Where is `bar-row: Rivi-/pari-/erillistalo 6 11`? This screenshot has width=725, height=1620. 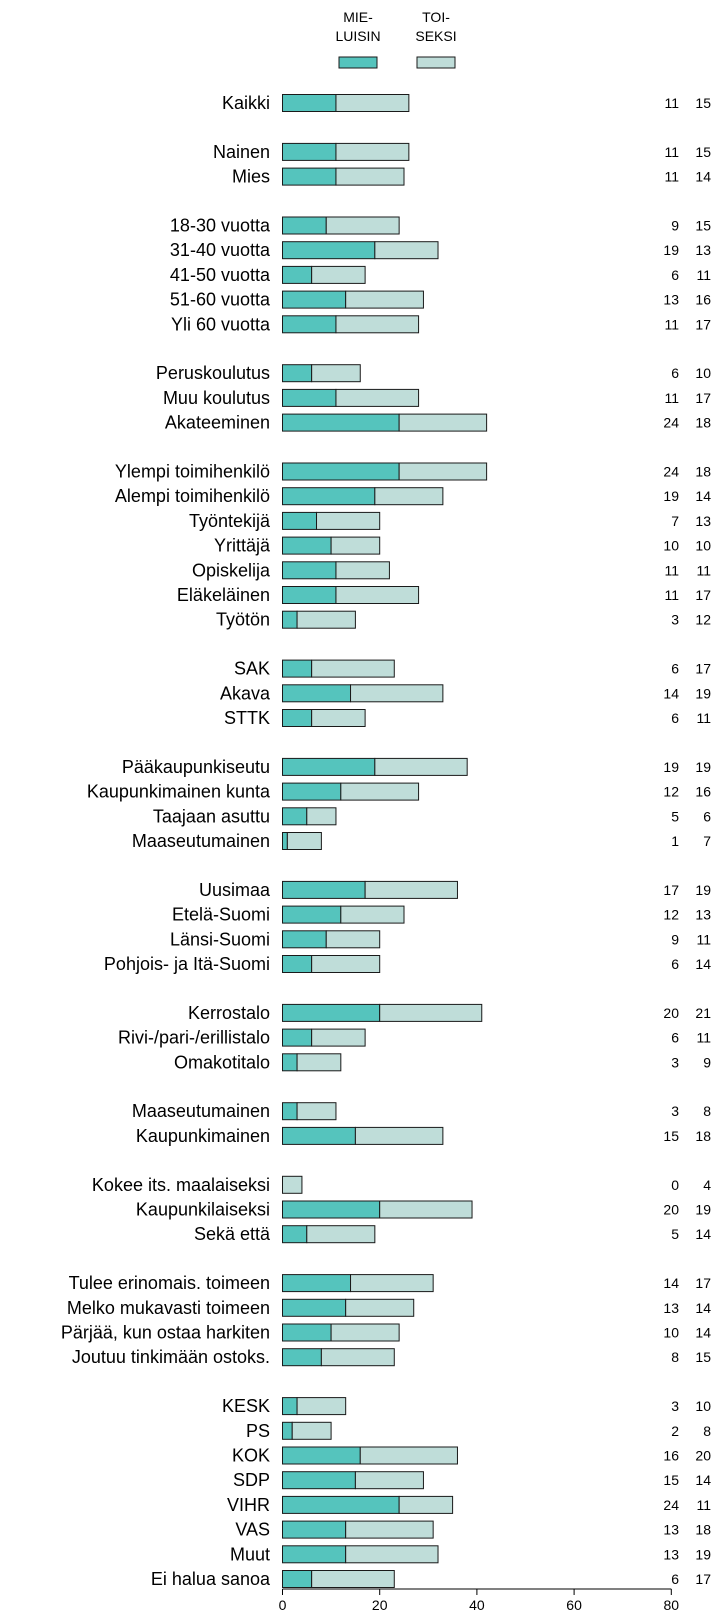
bar-row: Rivi-/pari-/erillistalo 6 11 is located at coordinates (414, 1038).